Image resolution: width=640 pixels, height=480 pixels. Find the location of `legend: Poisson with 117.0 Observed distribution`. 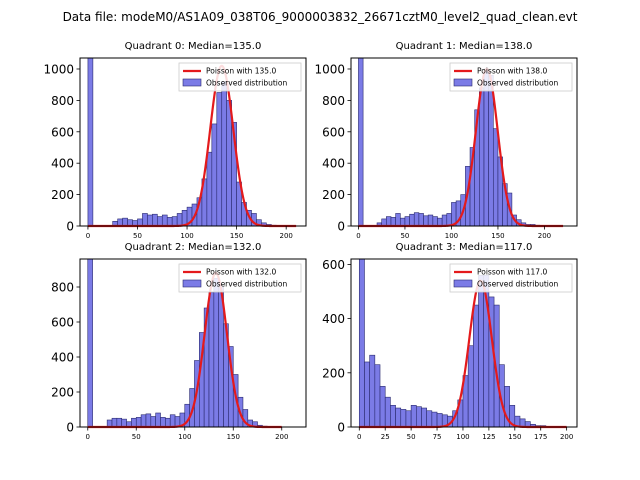

legend: Poisson with 117.0 Observed distribution is located at coordinates (511, 278).